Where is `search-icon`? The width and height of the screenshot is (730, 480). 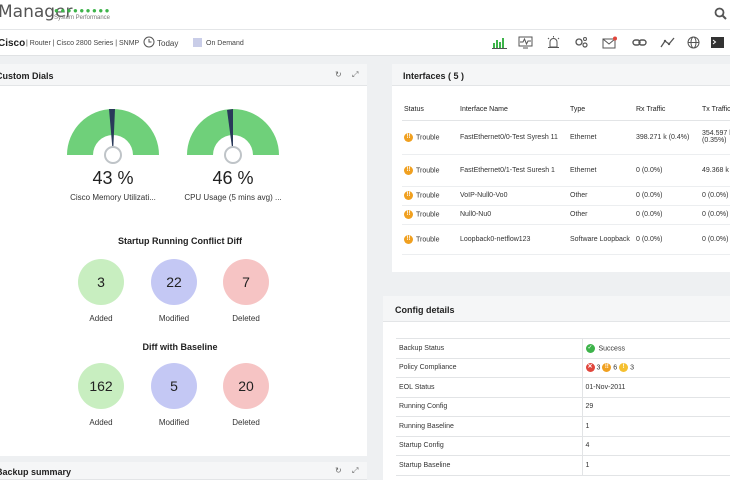 search-icon is located at coordinates (720, 13).